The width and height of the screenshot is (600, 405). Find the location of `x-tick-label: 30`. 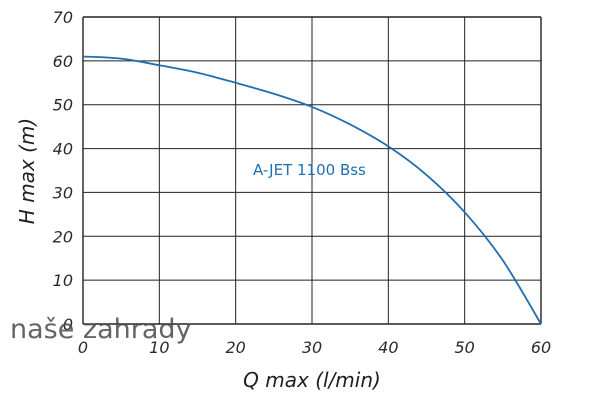

x-tick-label: 30 is located at coordinates (312, 347).